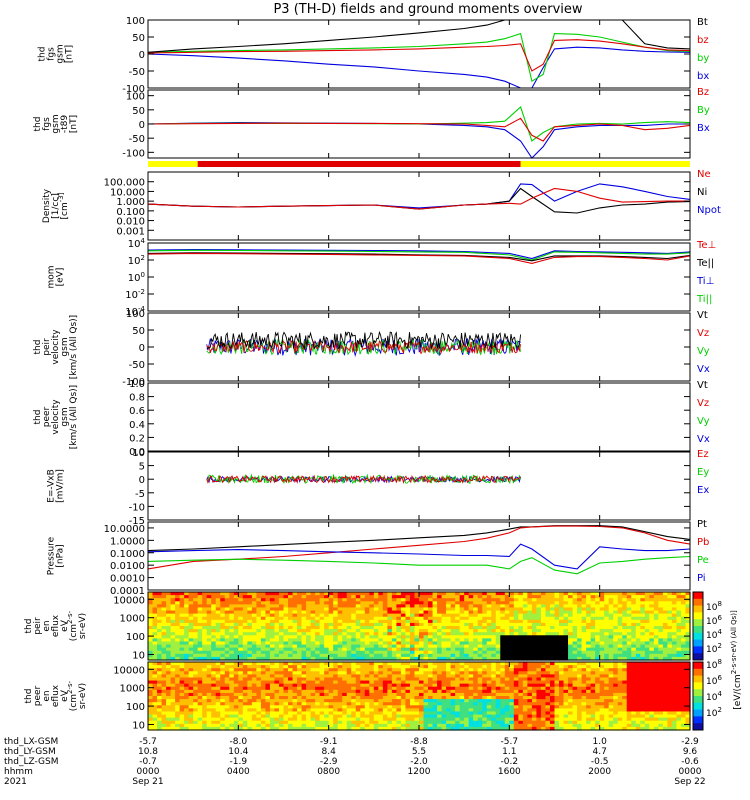  Describe the element at coordinates (138, 38) in the screenshot. I see `y-tick-label: 50` at that location.